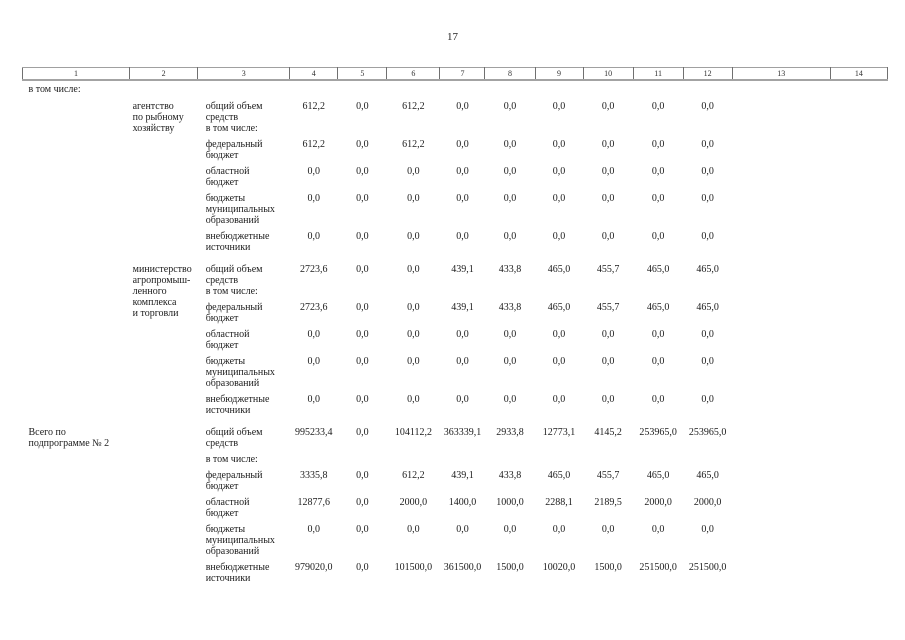 The image size is (905, 640). What do you see at coordinates (413, 74) in the screenshot?
I see `column-number-cell: 6` at bounding box center [413, 74].